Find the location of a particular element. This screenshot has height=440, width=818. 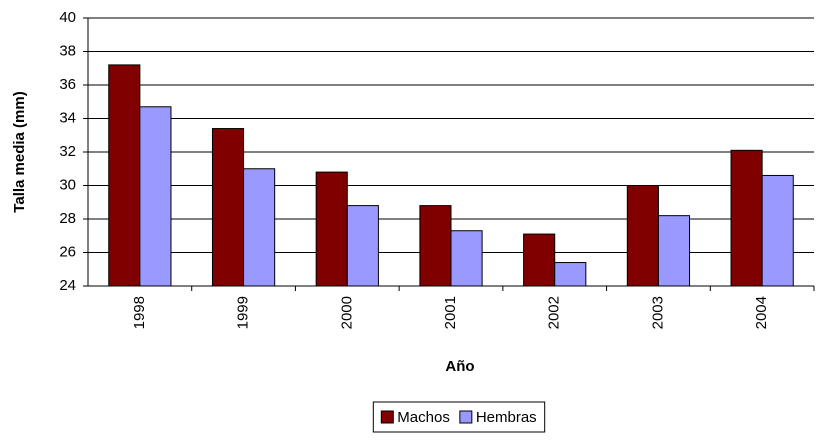

y-tick-label: 32 is located at coordinates (67, 151).